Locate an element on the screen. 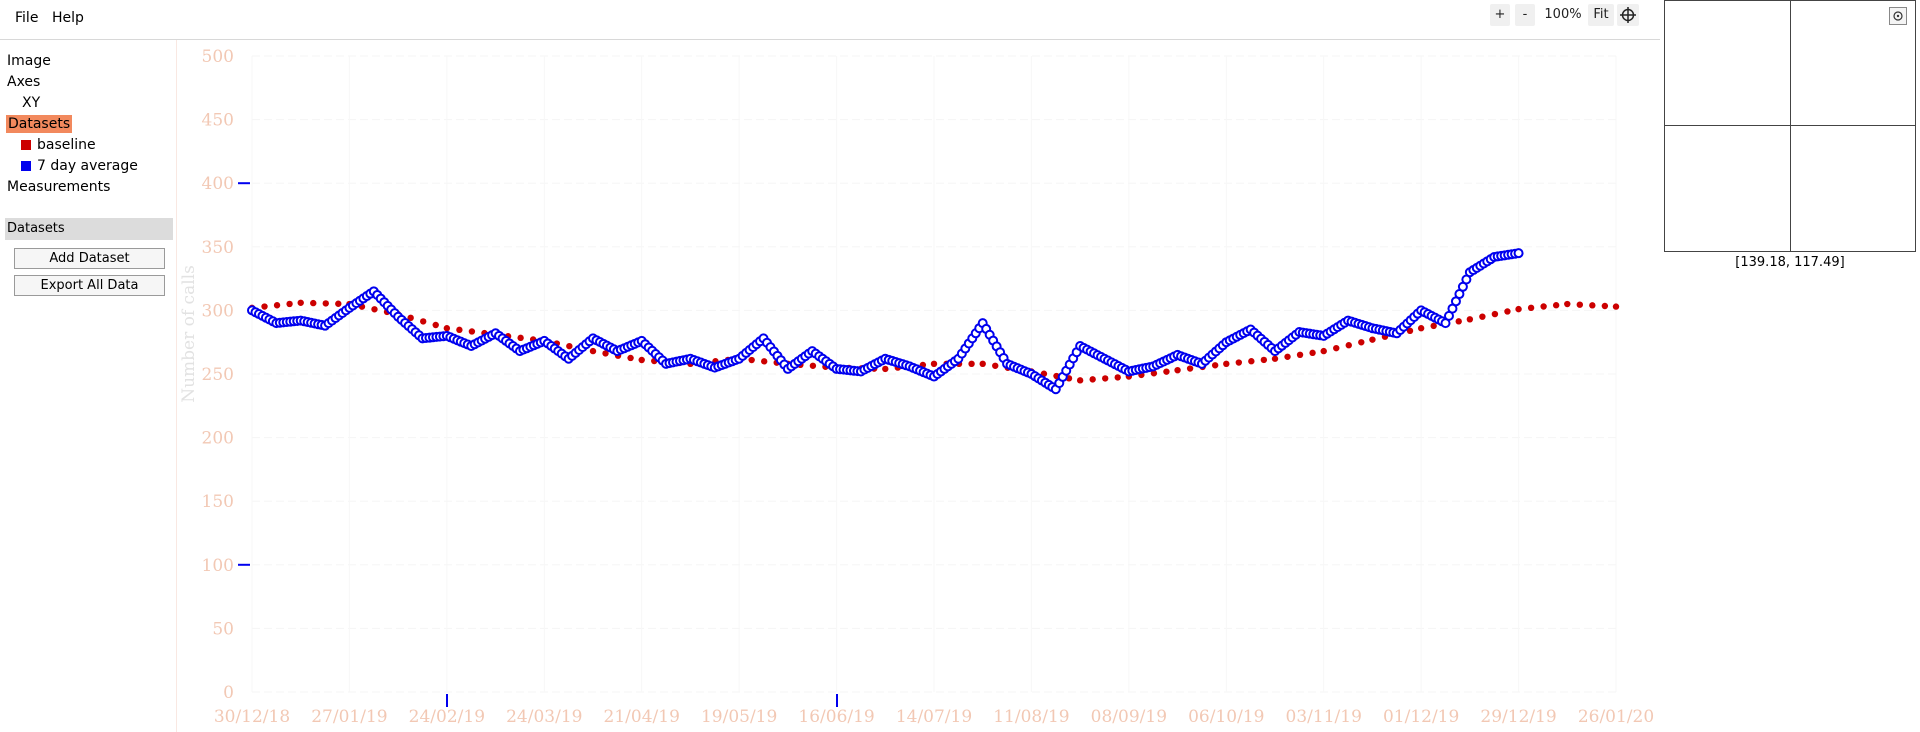 The image size is (1920, 732). average-swatch is located at coordinates (26, 166).